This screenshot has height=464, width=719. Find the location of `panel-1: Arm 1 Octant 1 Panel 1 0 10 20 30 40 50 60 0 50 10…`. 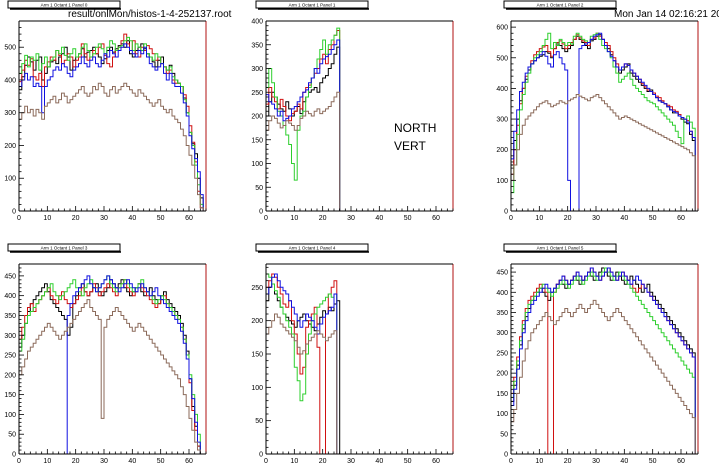

panel-1: Arm 1 Octant 1 Panel 1 0 10 20 30 40 50 60 0 50 10… is located at coordinates (352, 111).